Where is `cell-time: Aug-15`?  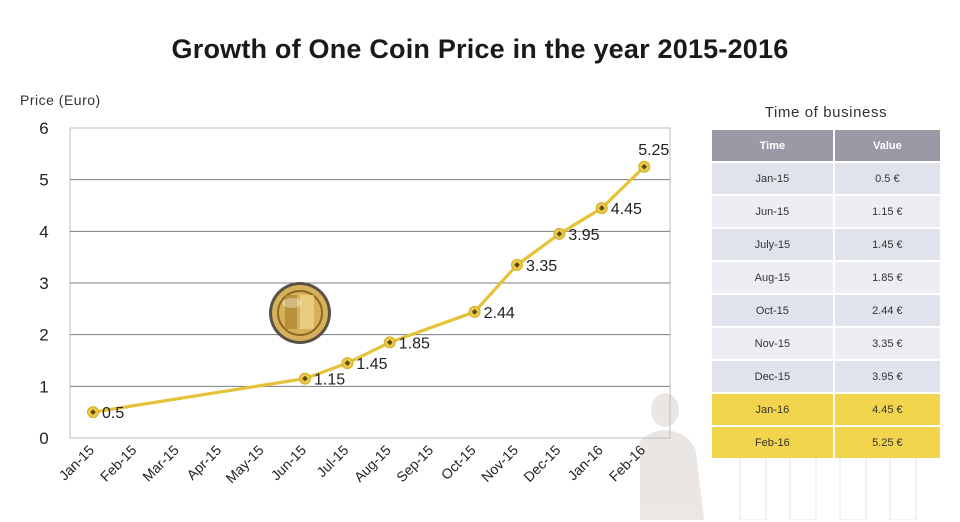 cell-time: Aug-15 is located at coordinates (773, 277).